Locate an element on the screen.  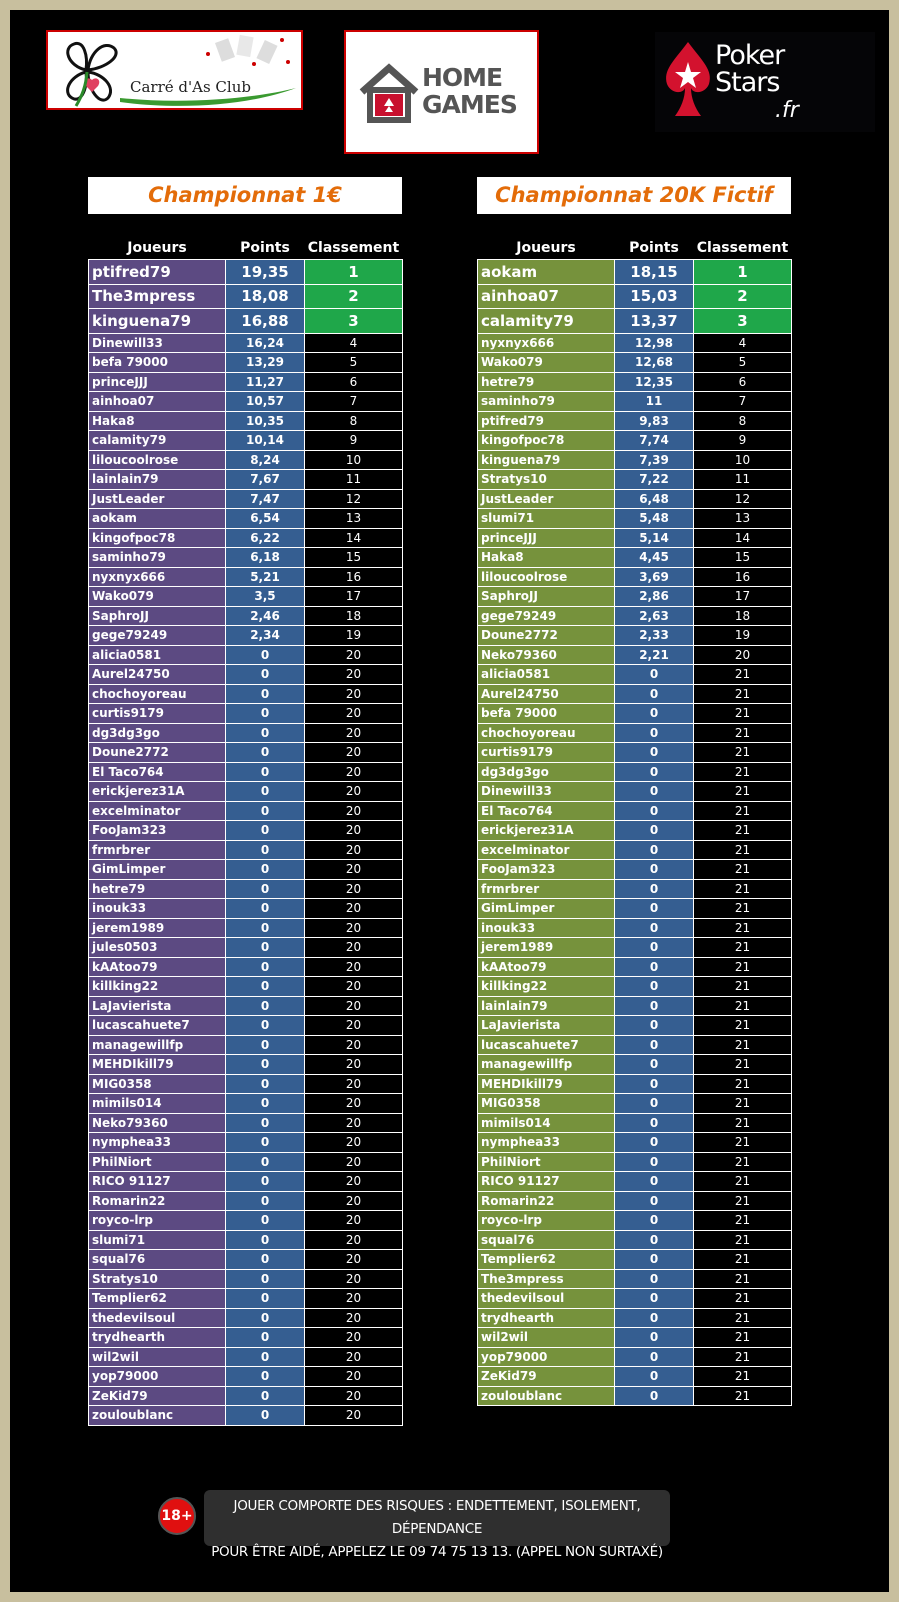
header-players: Joueurs is located at coordinates (157, 247).